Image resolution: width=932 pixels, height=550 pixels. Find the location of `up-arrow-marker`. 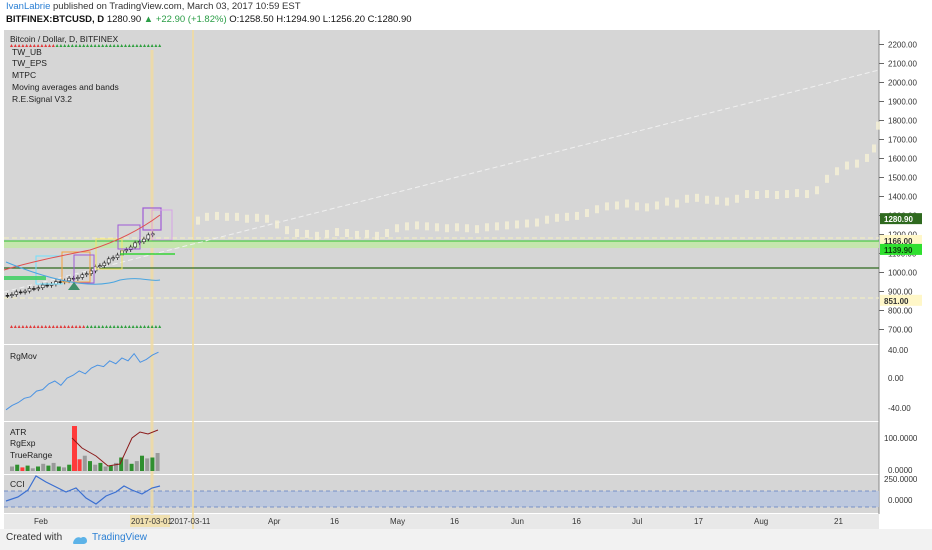

up-arrow-marker is located at coordinates (74, 286).